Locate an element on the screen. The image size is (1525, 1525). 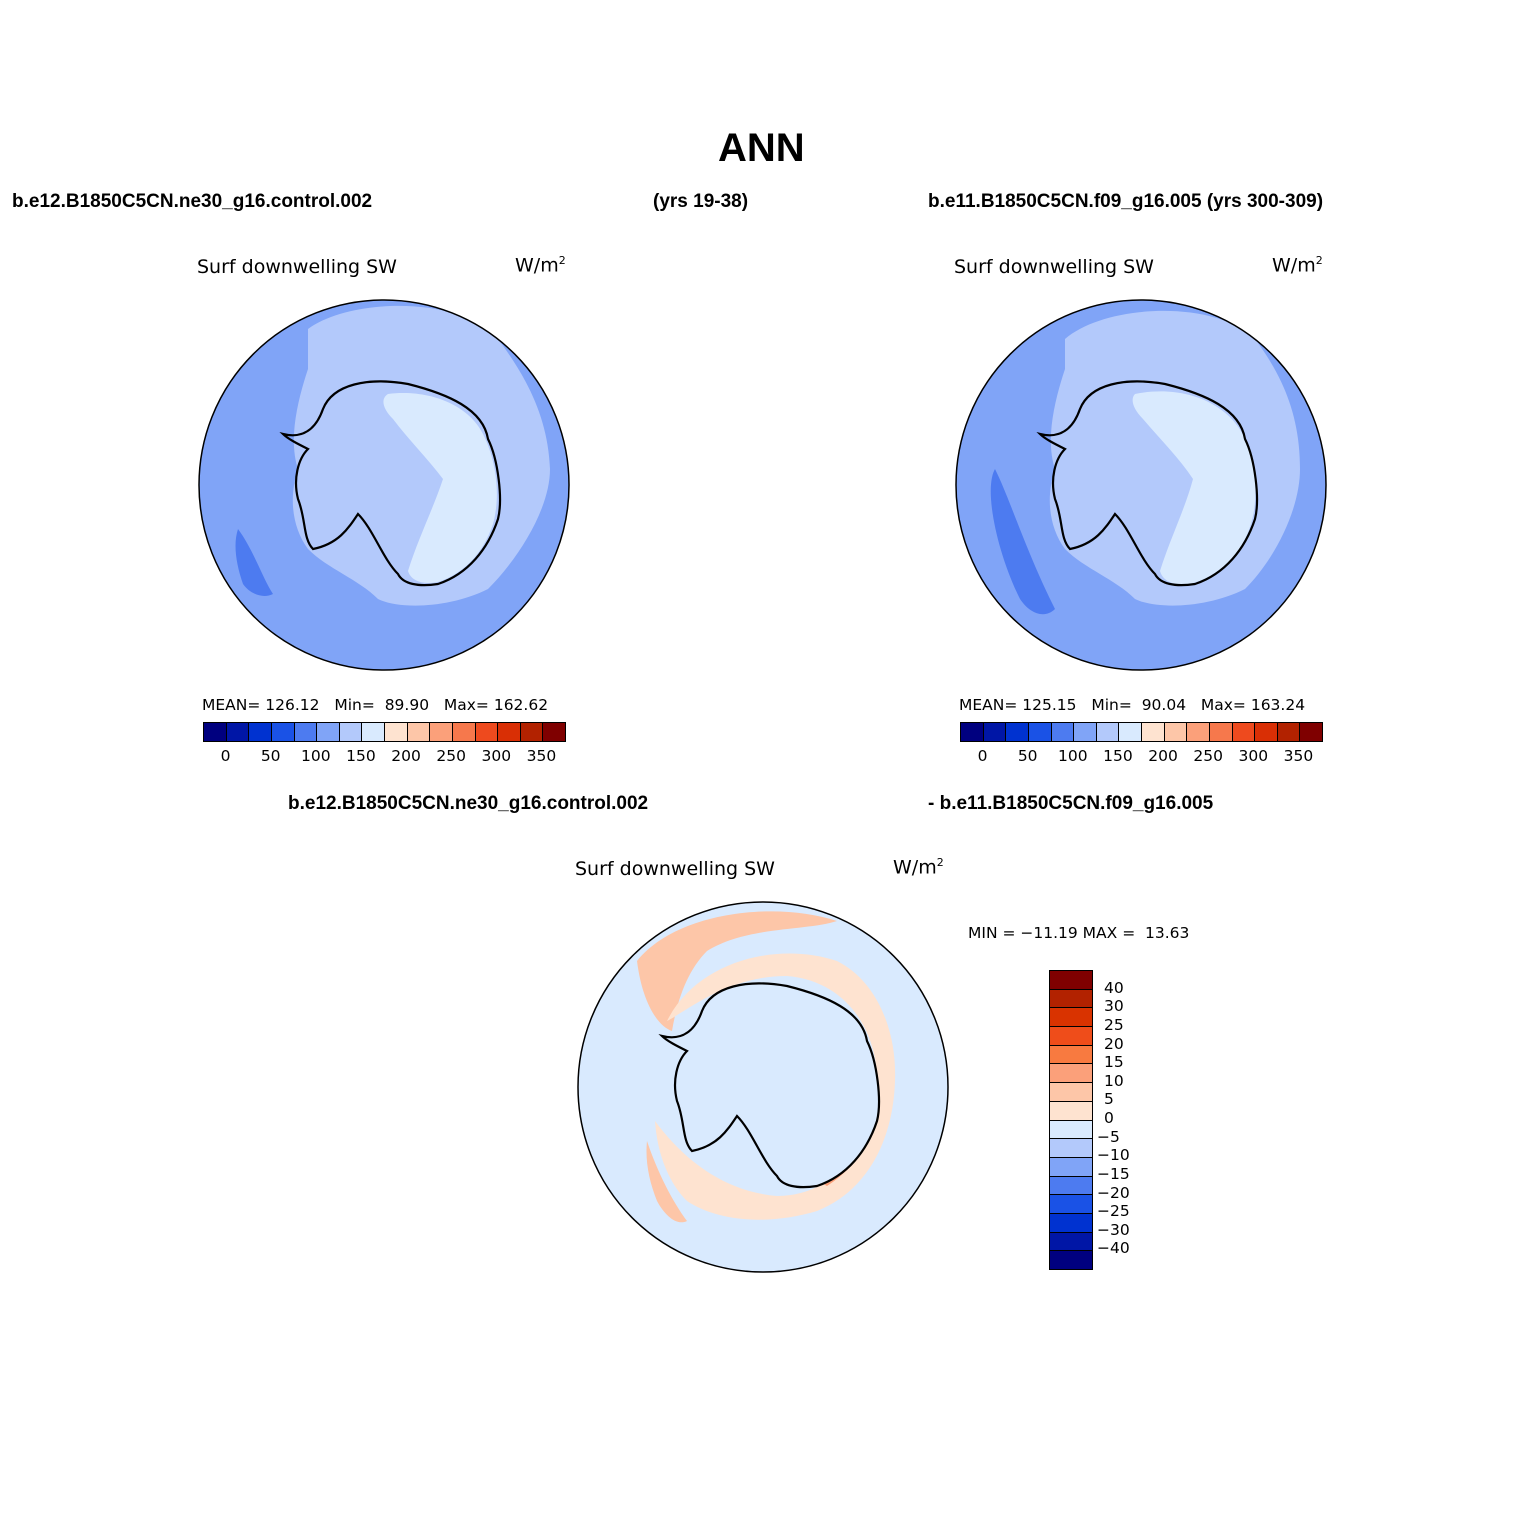
top-left-case-name: b.e12.B1850C5CN.ne30_g16.control.002 is located at coordinates (192, 201).